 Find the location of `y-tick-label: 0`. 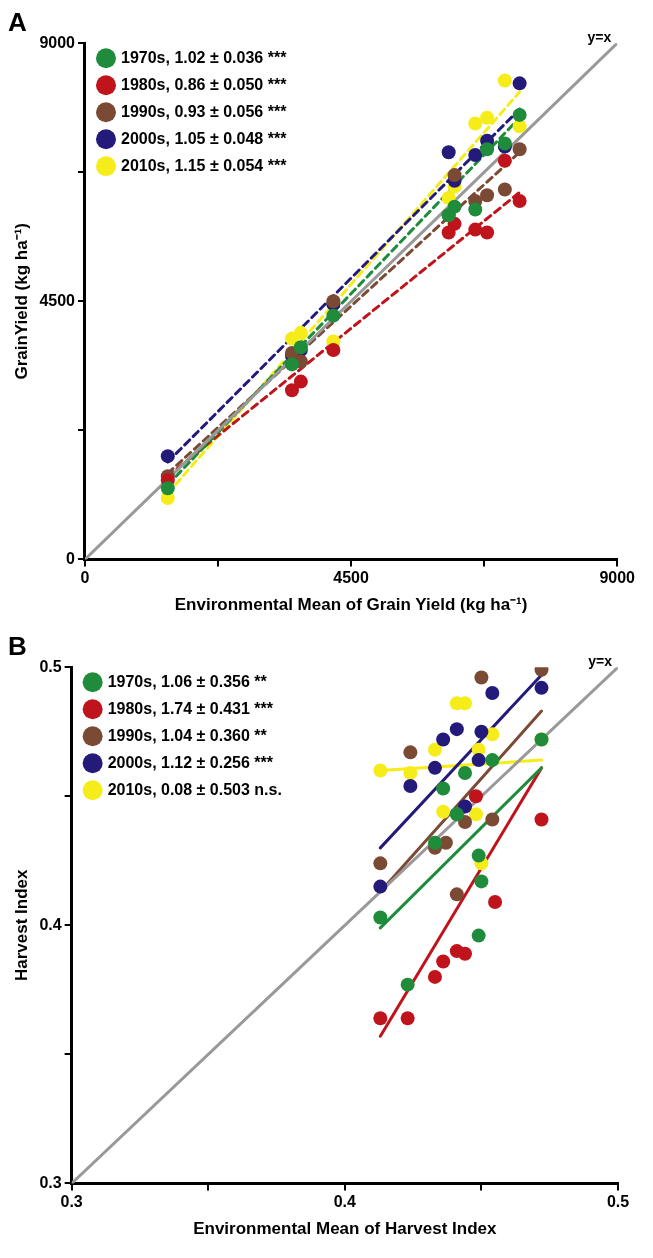

y-tick-label: 0 is located at coordinates (71, 558).